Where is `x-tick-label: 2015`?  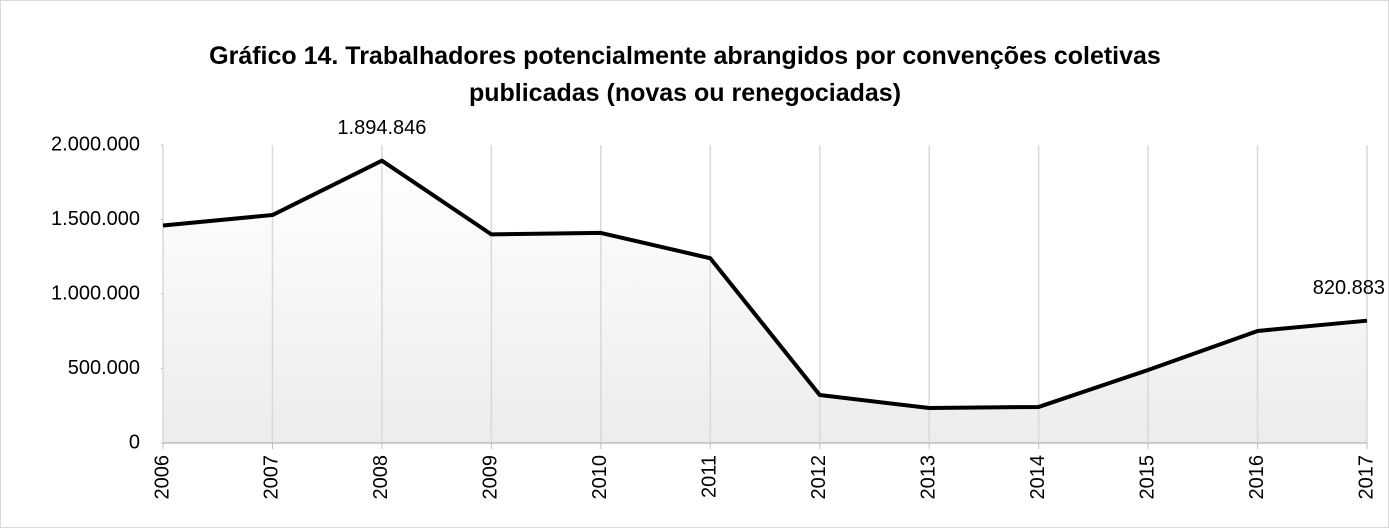 x-tick-label: 2015 is located at coordinates (1147, 477).